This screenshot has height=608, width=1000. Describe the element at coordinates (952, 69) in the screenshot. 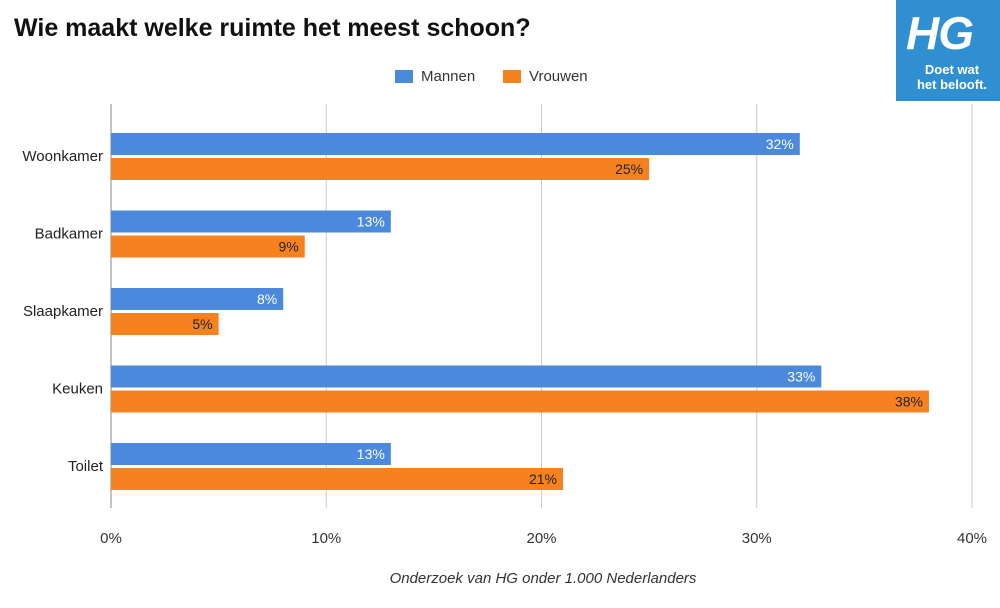

I see `hg-logo-tagline-line1: Doet wat` at that location.